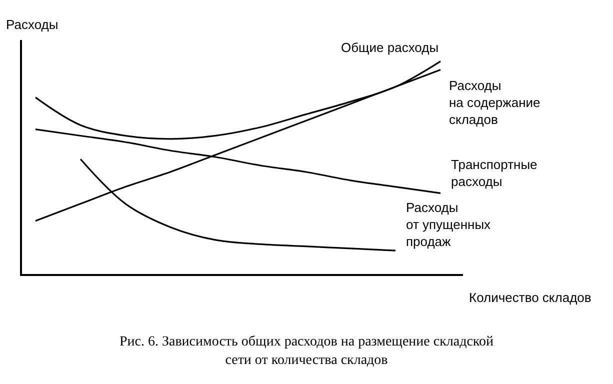 The height and width of the screenshot is (384, 613). I want to click on series-label: Общие расходы, so click(390, 47).